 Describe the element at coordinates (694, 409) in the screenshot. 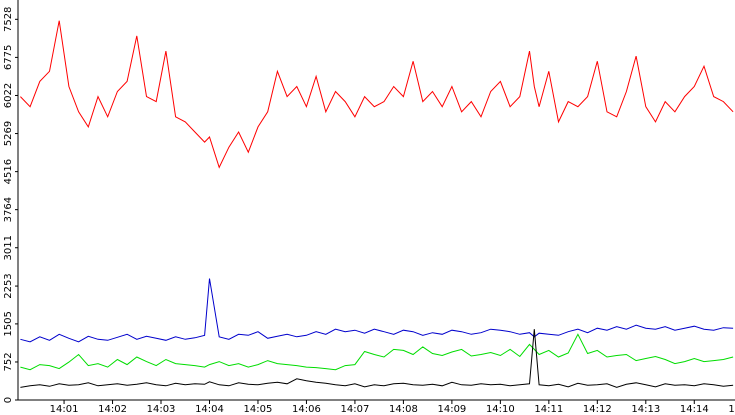

I see `x-tick-label: 14:14` at that location.